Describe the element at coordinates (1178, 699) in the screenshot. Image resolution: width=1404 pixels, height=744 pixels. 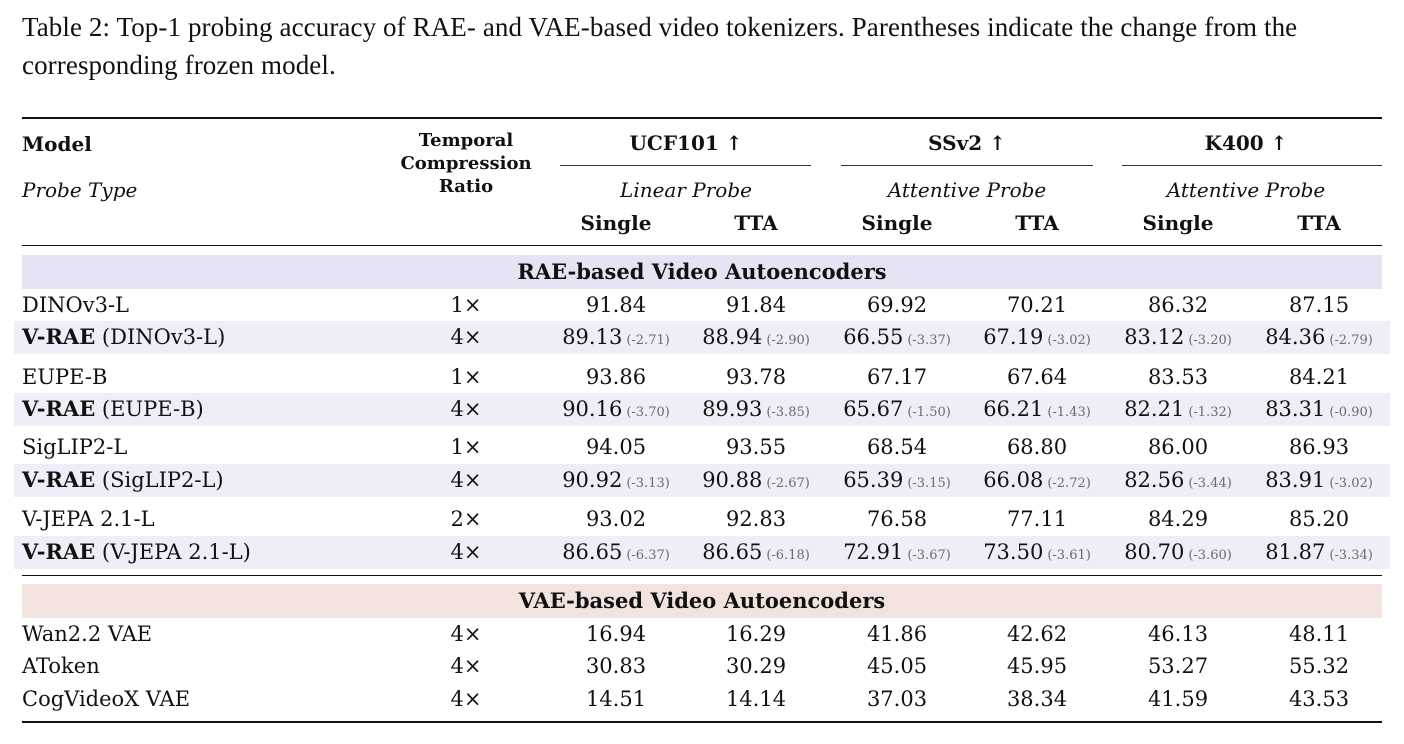
I see `accuracy-cell: 41.59` at that location.